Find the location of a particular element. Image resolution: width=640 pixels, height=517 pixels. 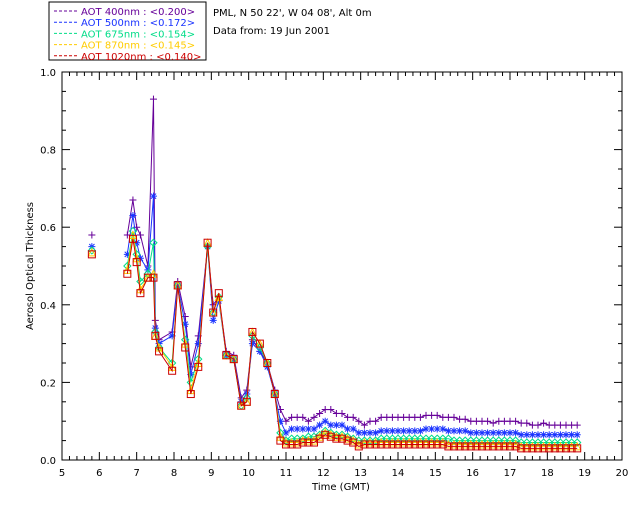

x-tick-label: 16 is located at coordinates (472, 473).